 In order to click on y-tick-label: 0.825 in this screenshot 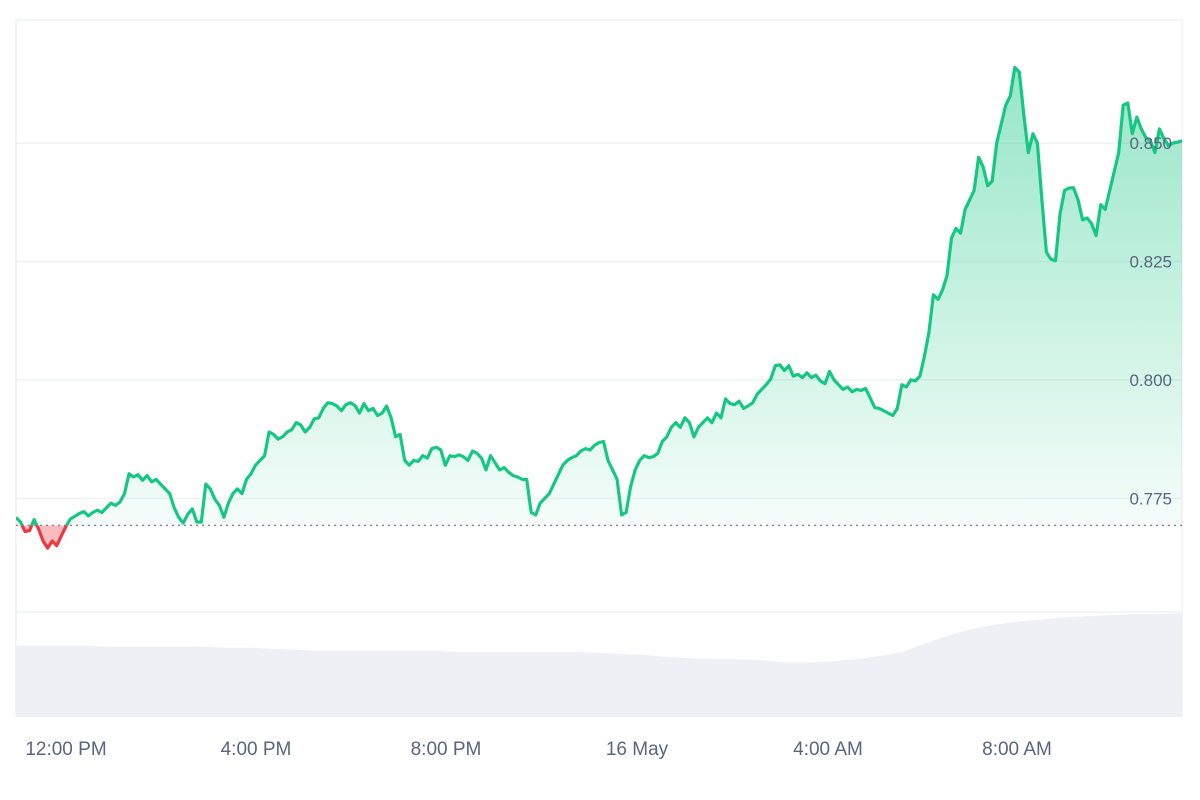, I will do `click(1150, 262)`.